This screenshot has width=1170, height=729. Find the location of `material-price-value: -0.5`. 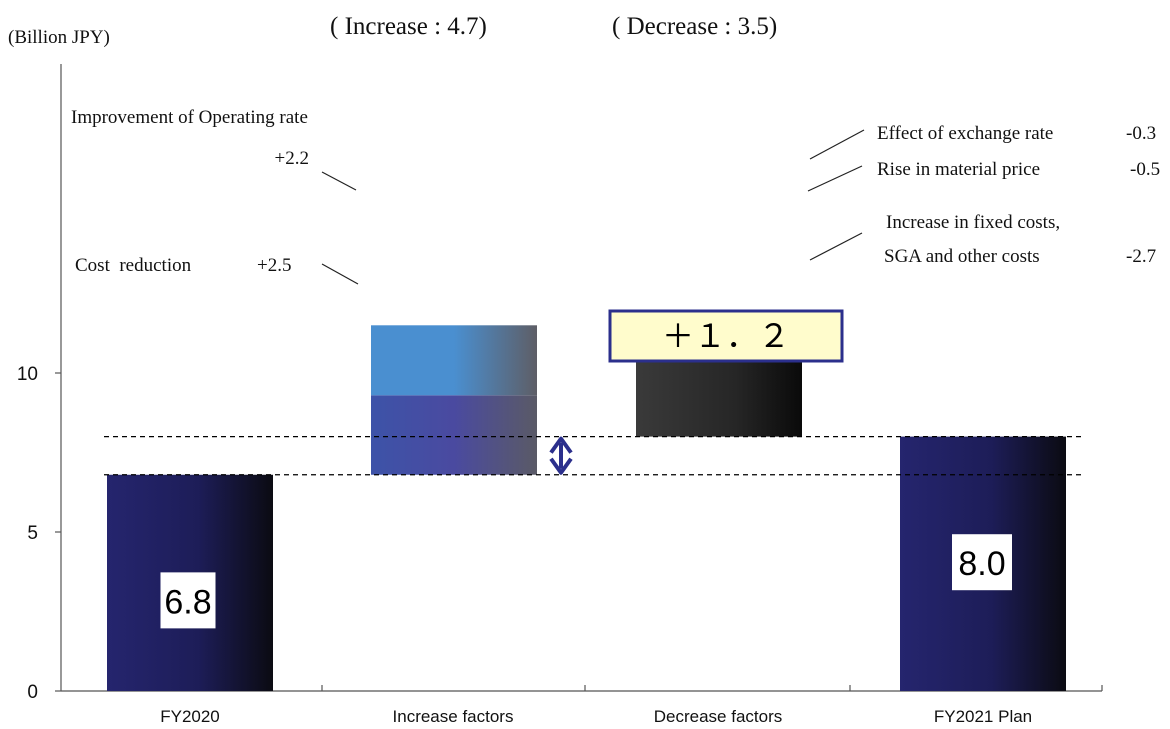

material-price-value: -0.5 is located at coordinates (1145, 169).